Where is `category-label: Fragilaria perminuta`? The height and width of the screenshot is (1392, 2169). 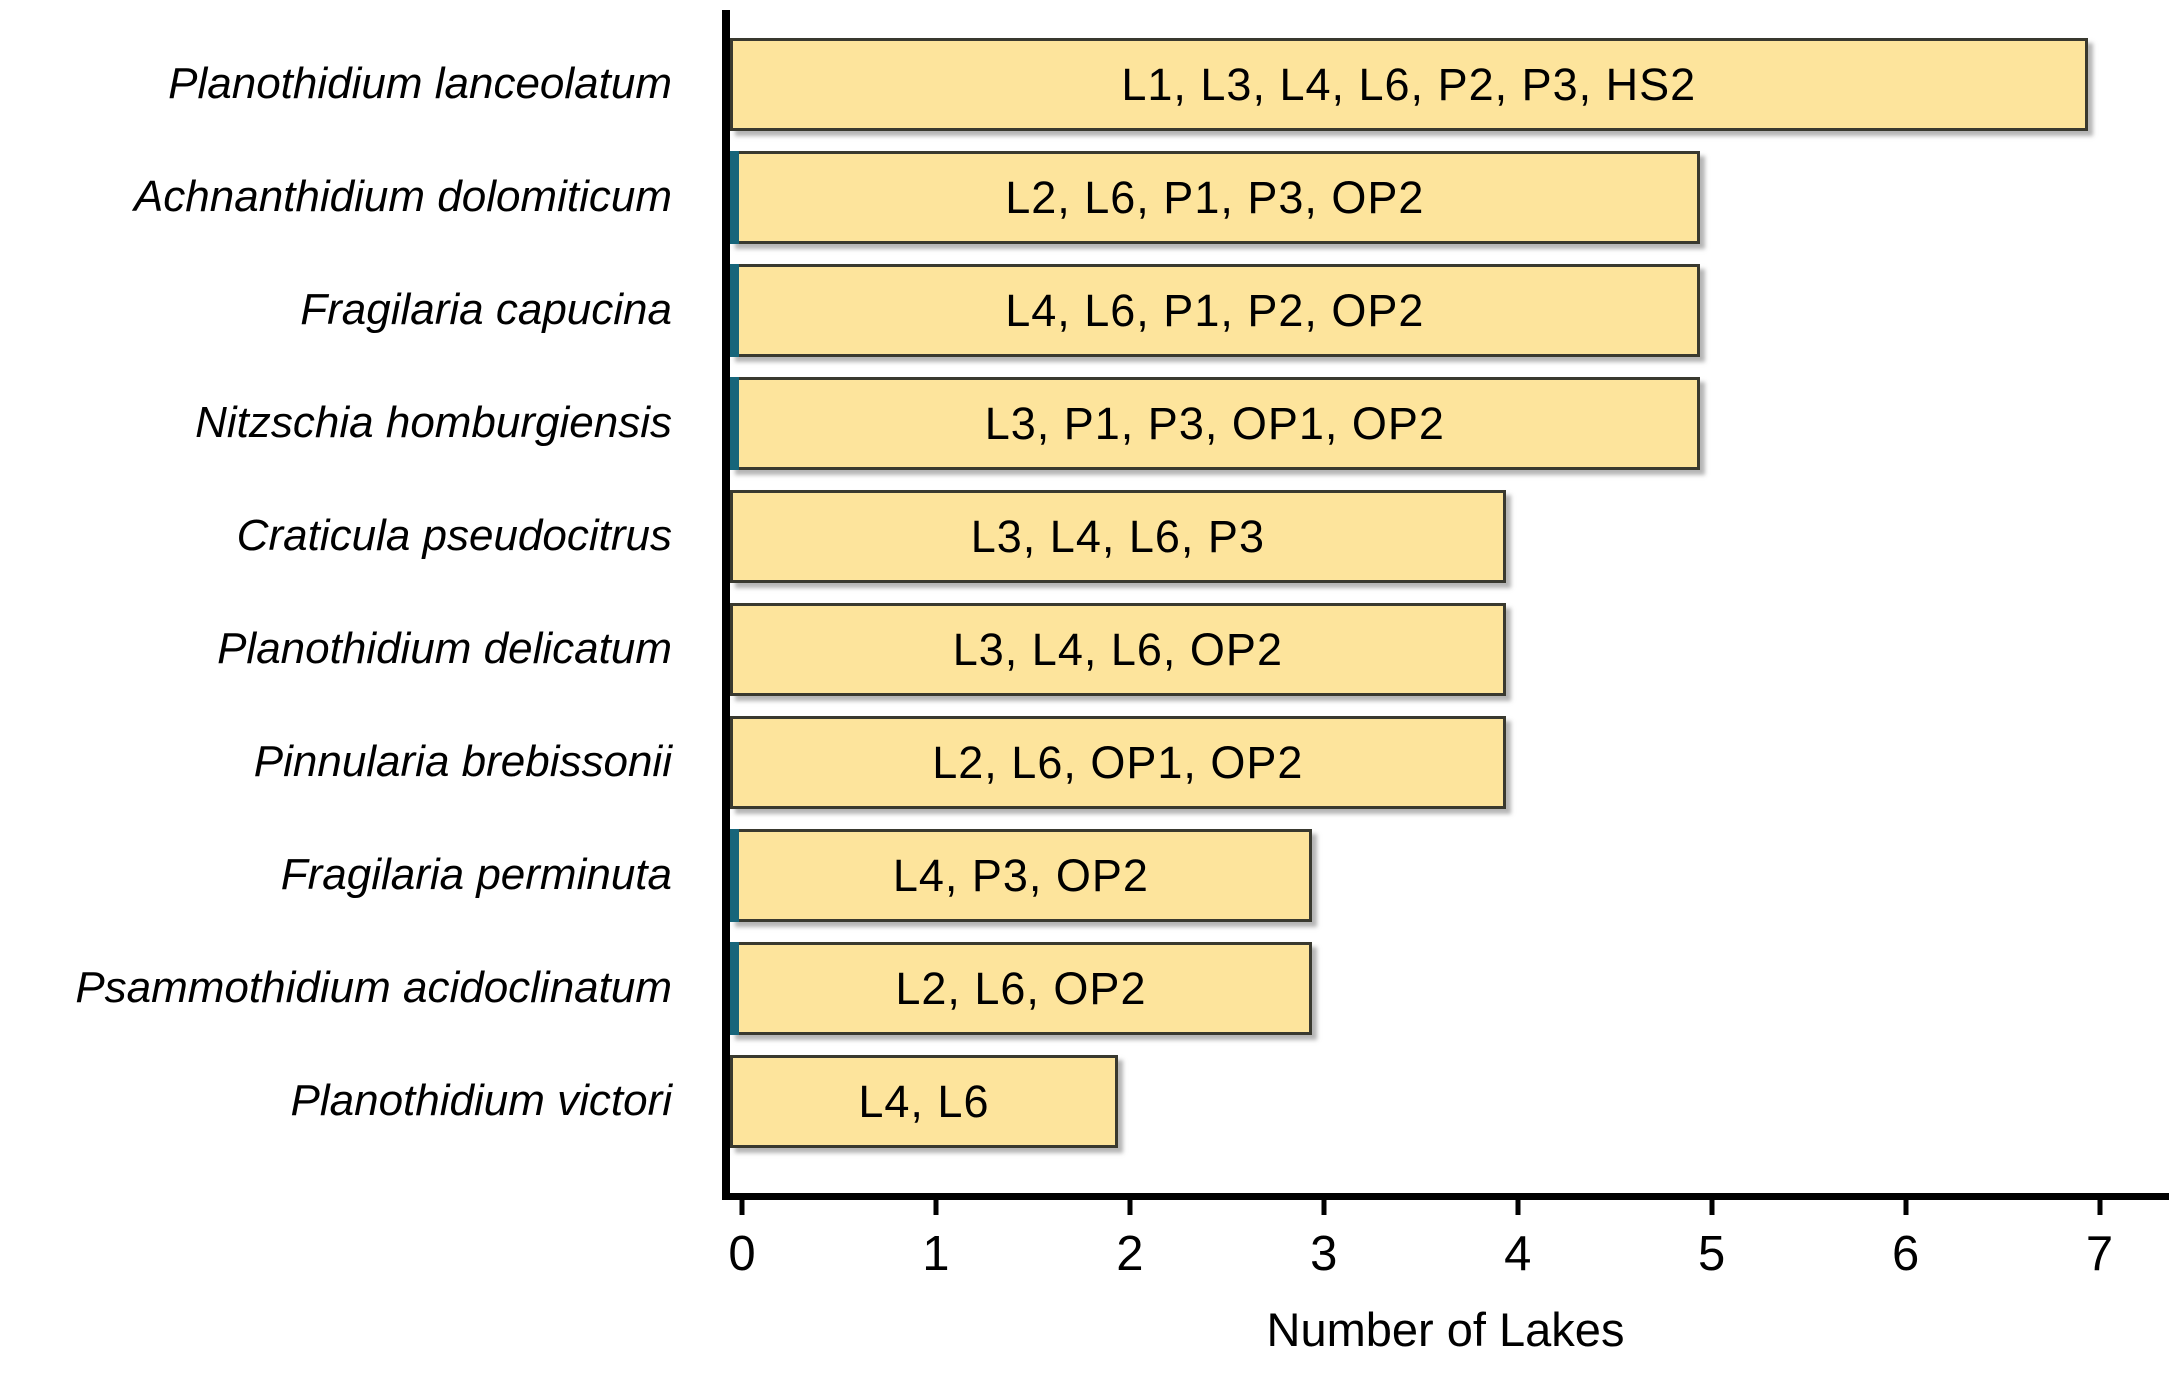
category-label: Fragilaria perminuta is located at coordinates (476, 875).